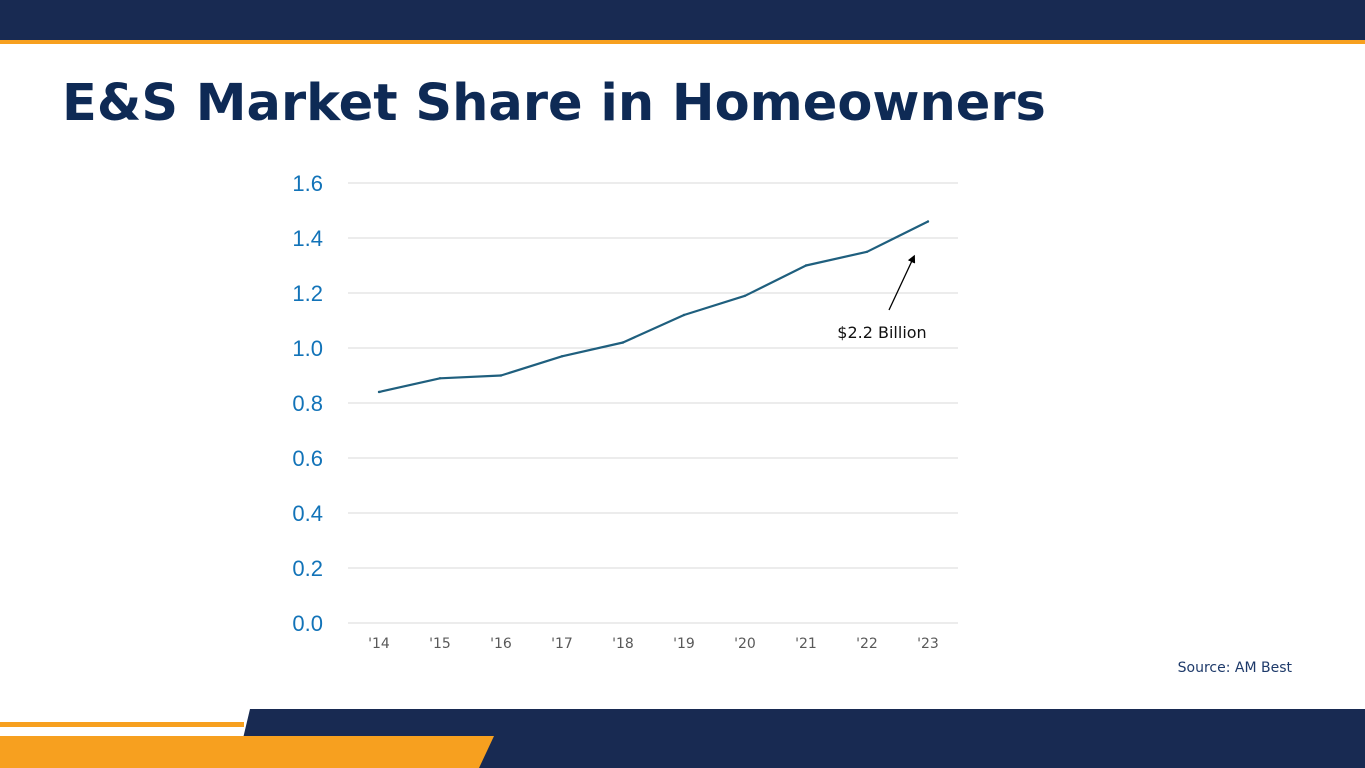  Describe the element at coordinates (745, 644) in the screenshot. I see `x-tick-label: '20` at that location.